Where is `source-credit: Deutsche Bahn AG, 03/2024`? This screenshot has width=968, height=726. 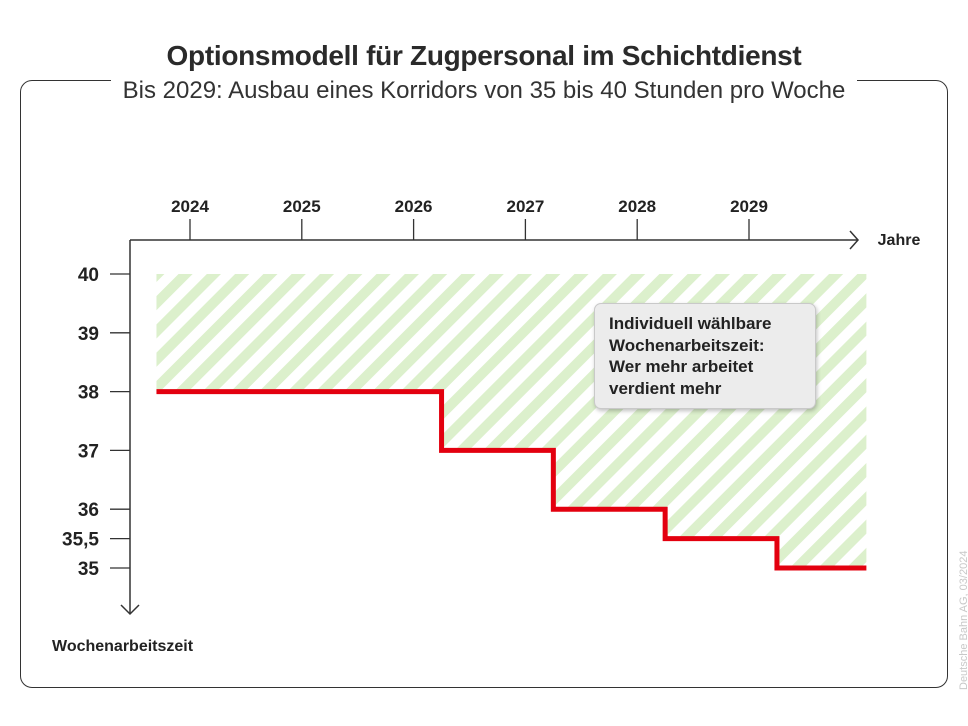 source-credit: Deutsche Bahn AG, 03/2024 is located at coordinates (963, 620).